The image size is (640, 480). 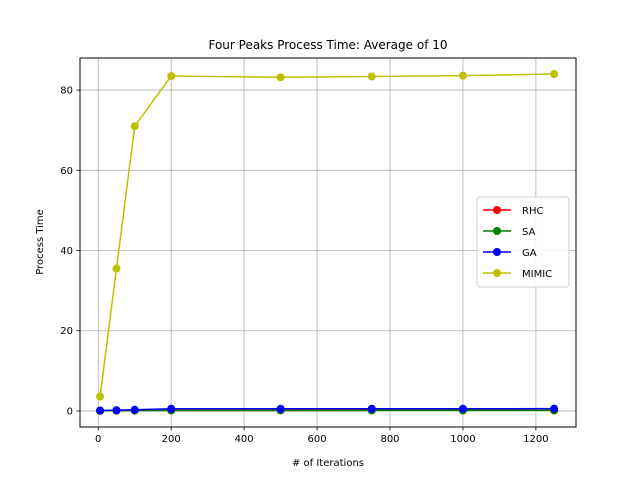 I want to click on x-axis: 0 200 400 600 800 1000 1200, so click(x=322, y=436).